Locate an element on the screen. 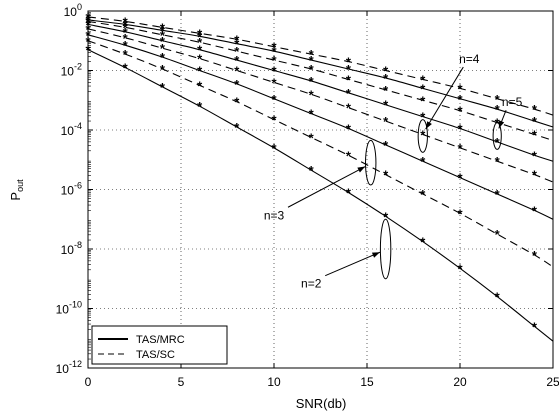 This screenshot has height=414, width=559. legend: TAS/MRC TAS/SC is located at coordinates (159, 345).